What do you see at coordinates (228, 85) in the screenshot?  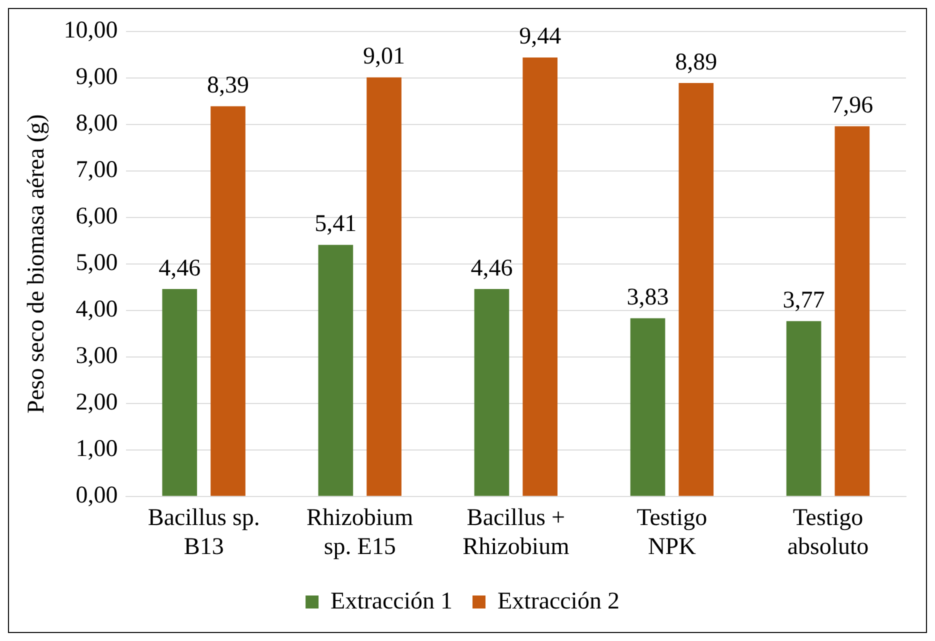 I see `data-label: 8,39` at bounding box center [228, 85].